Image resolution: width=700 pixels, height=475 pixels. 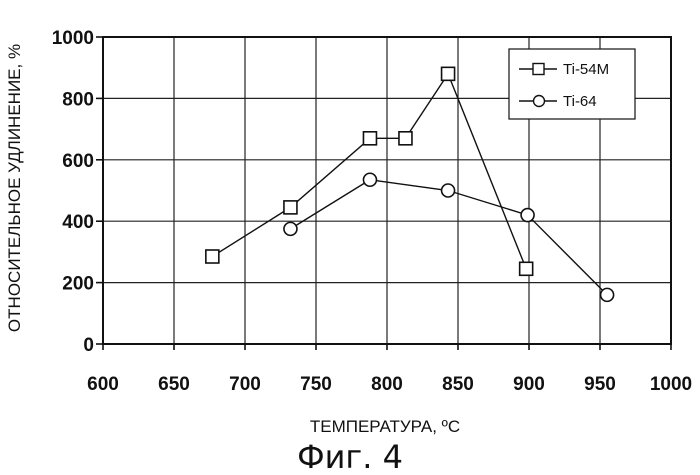 I want to click on legend-label: Ti-54M, so click(x=586, y=69).